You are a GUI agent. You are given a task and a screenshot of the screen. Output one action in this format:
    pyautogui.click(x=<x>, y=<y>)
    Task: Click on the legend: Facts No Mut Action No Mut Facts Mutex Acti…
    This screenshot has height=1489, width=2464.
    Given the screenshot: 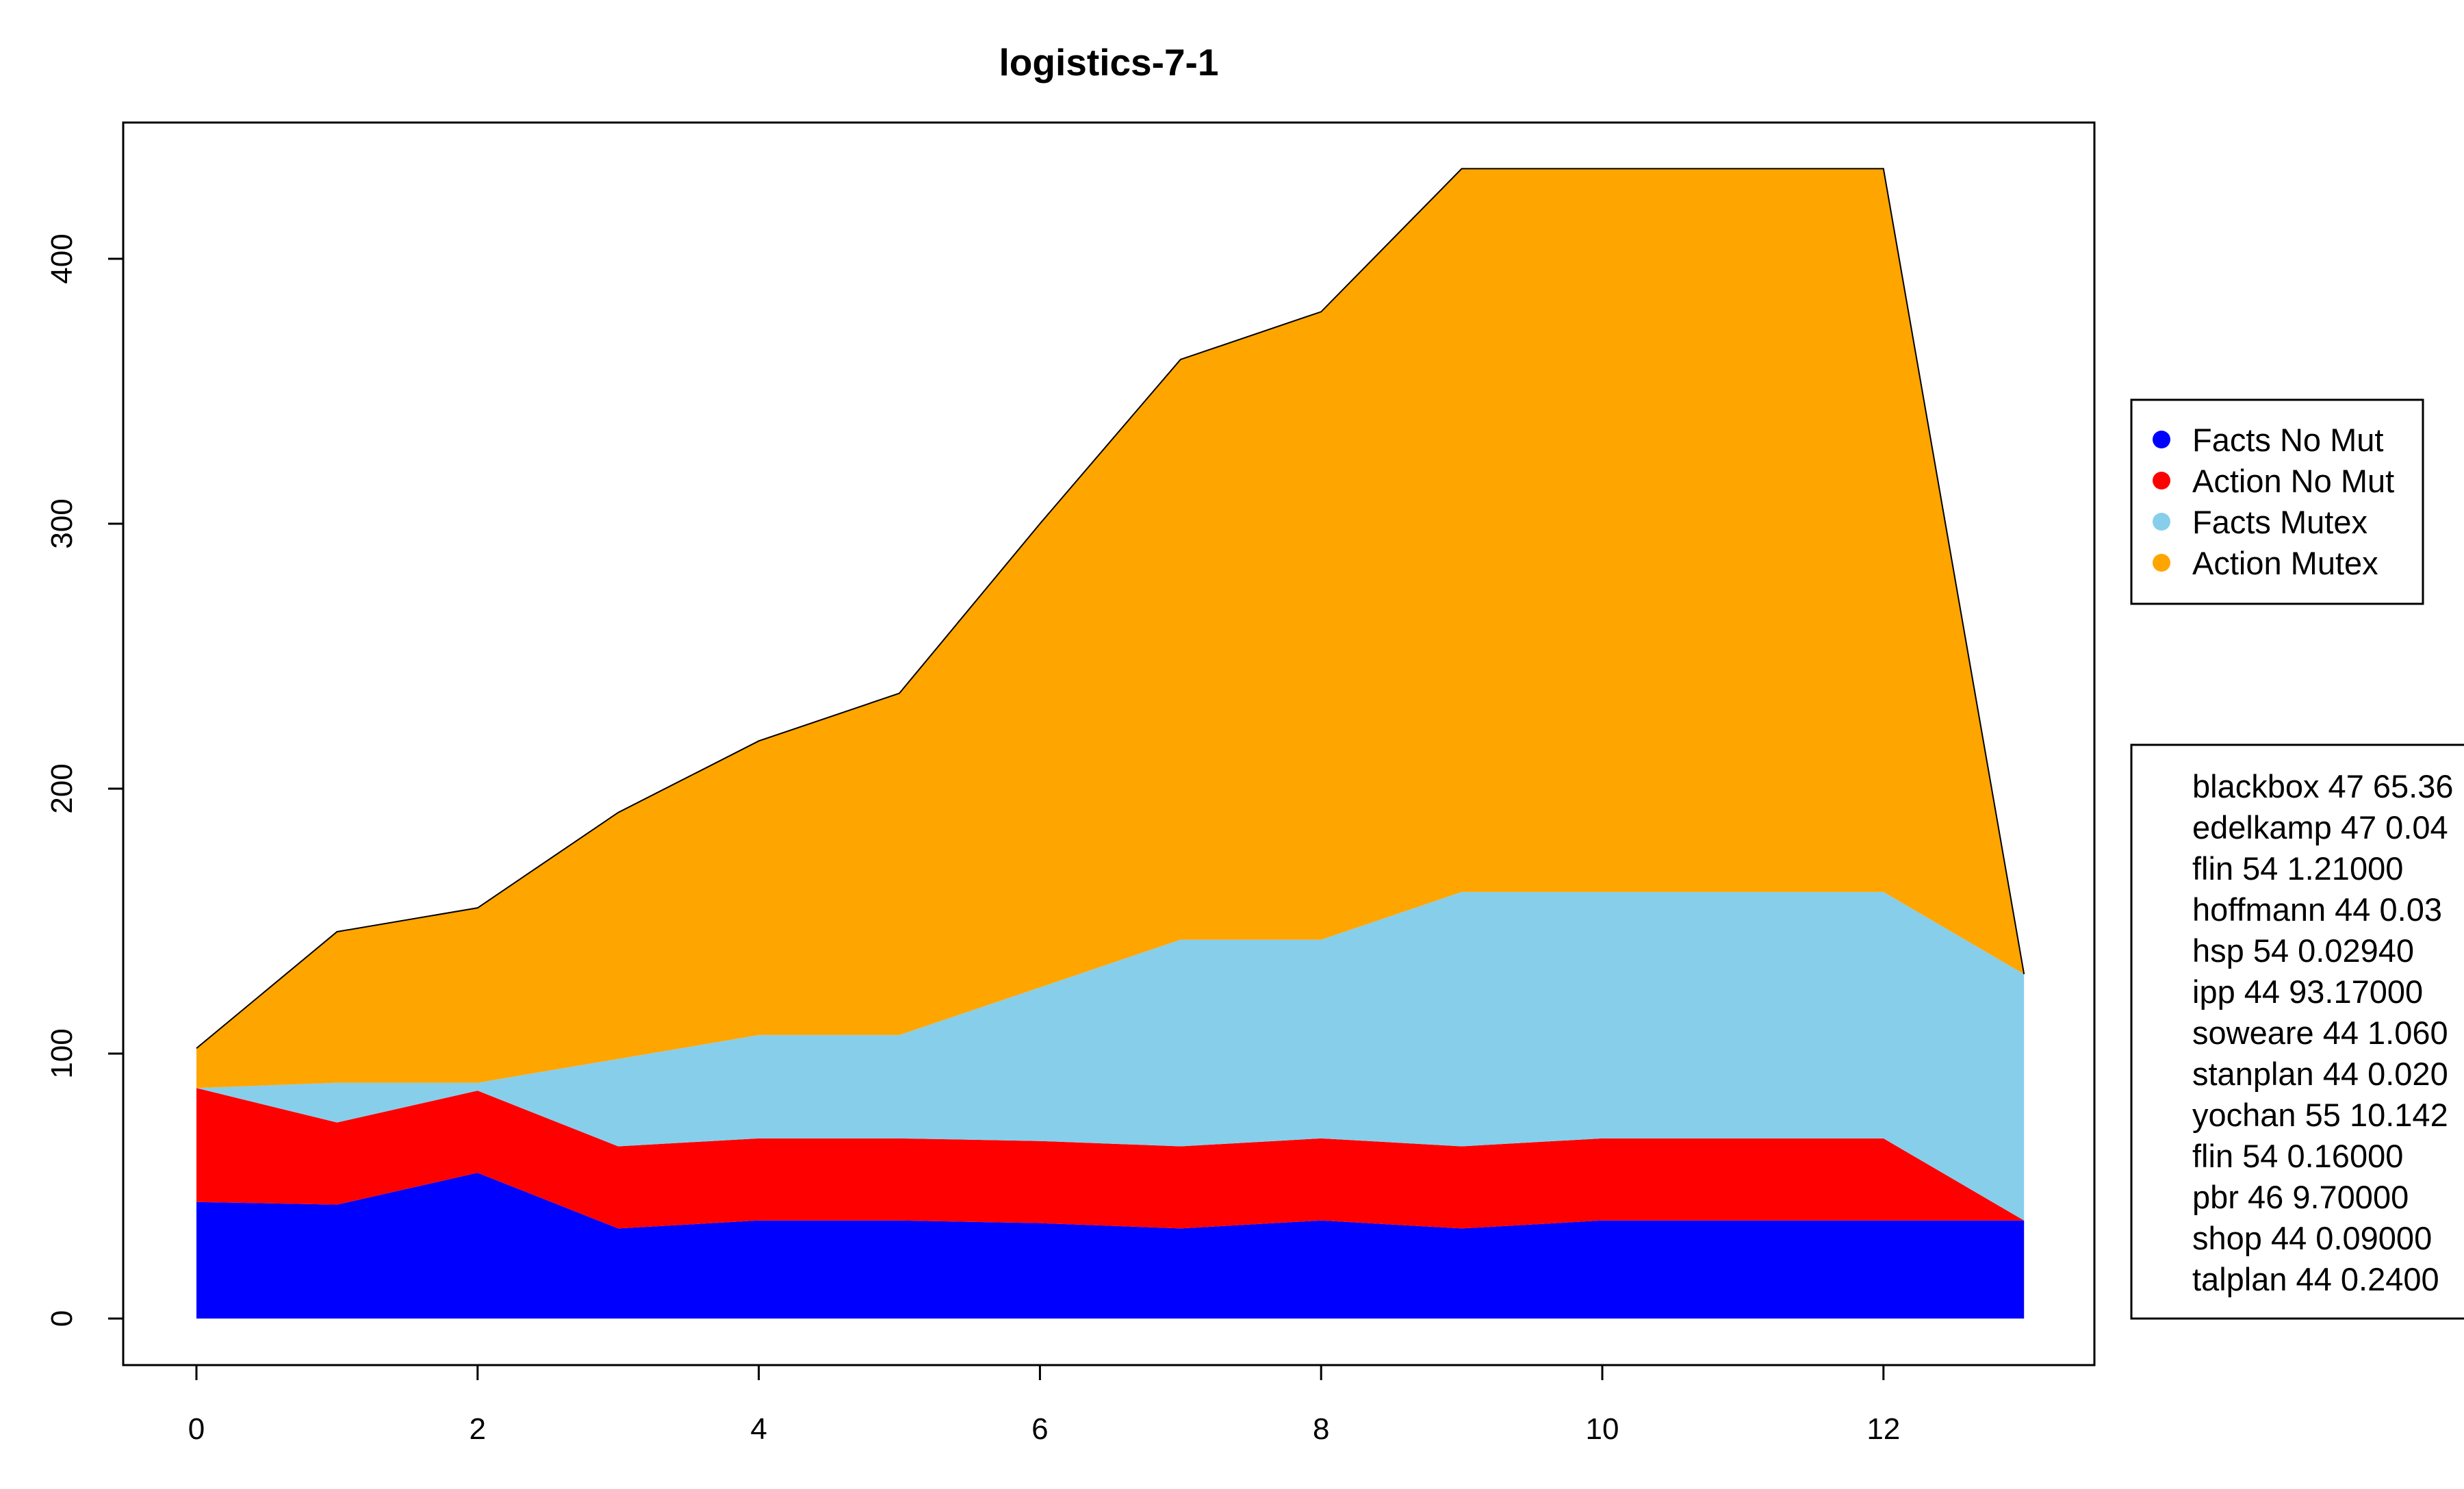 What is the action you would take?
    pyautogui.click(x=2277, y=502)
    